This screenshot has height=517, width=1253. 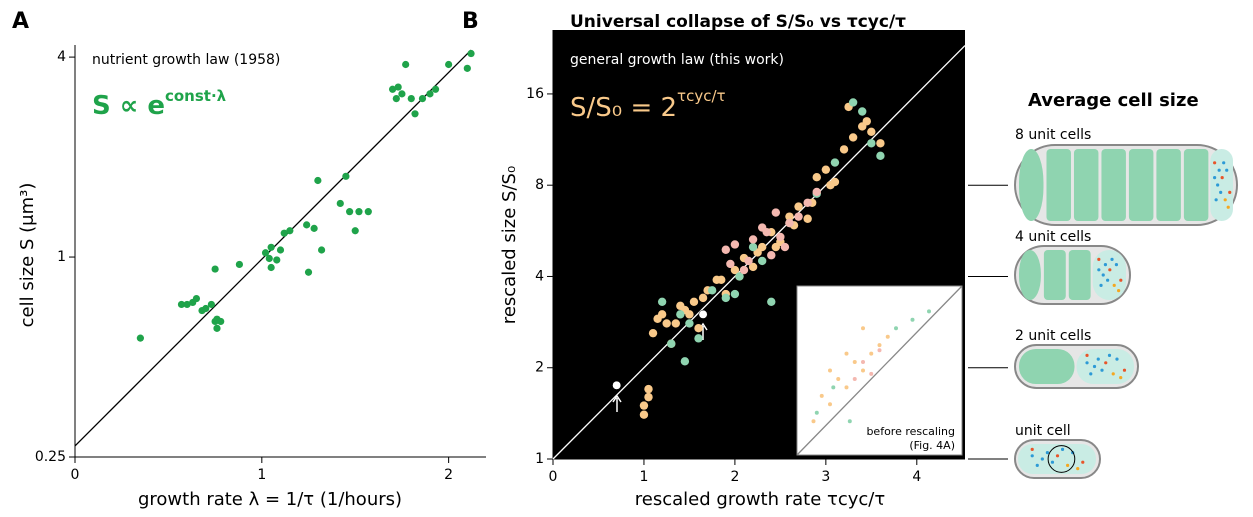 I want to click on y-tick-label: 1, so click(x=539, y=459).